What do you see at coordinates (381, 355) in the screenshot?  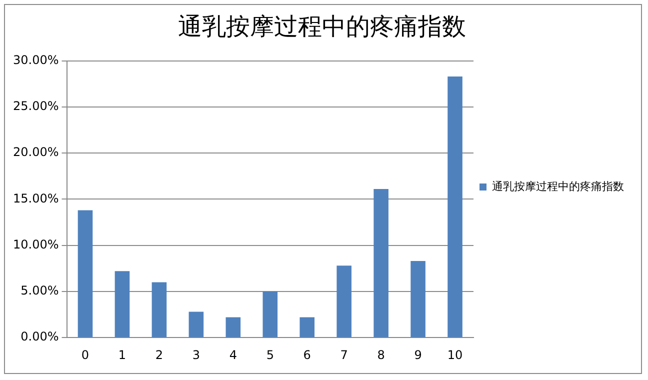 I see `x-tick-label: 8` at bounding box center [381, 355].